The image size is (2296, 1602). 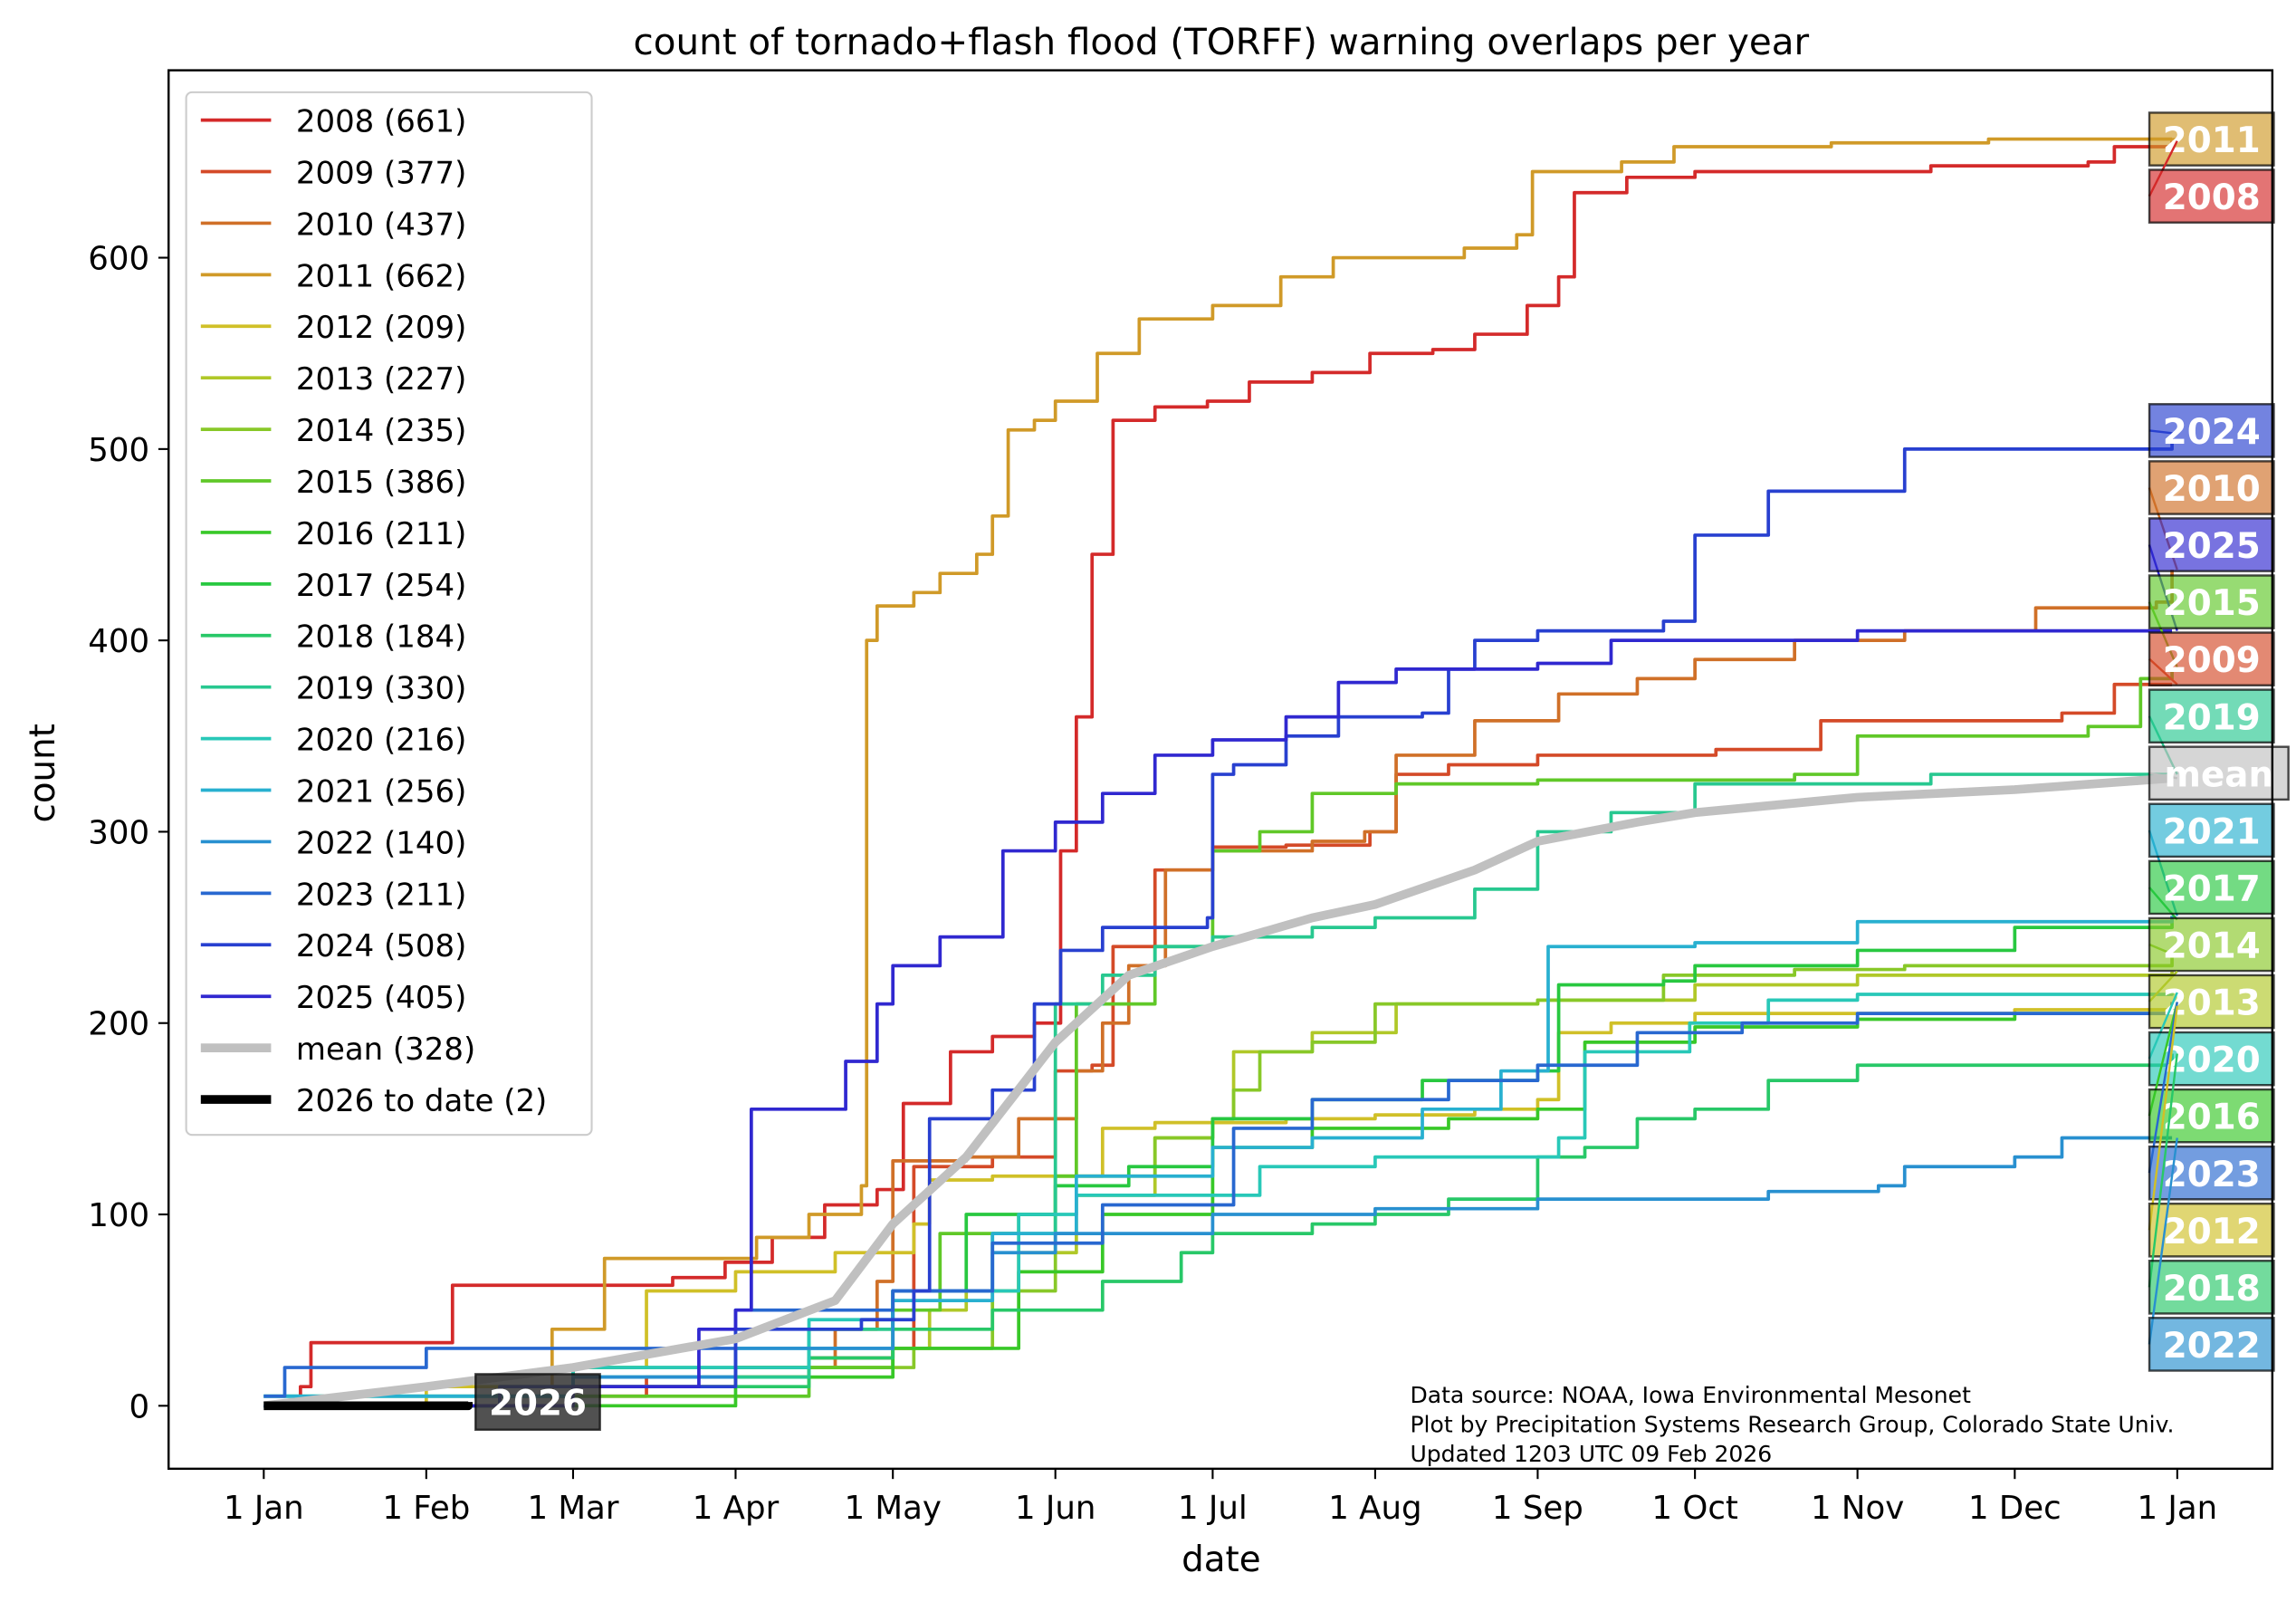 I want to click on x-tick-label: 1 Nov, so click(x=1857, y=1508).